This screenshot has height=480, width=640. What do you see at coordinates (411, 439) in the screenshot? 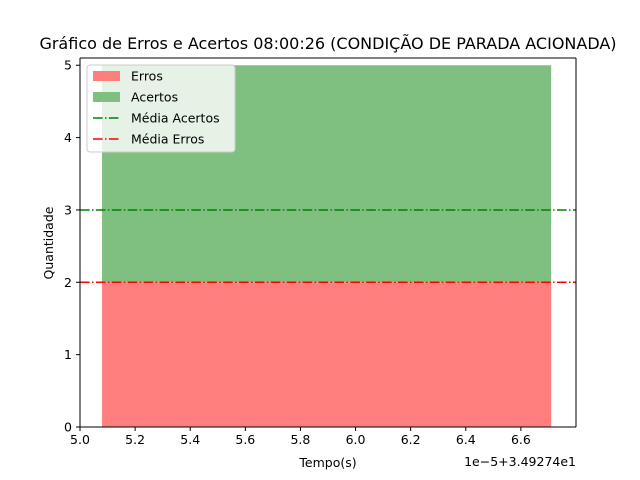
I see `x-tick-label: 6.2` at bounding box center [411, 439].